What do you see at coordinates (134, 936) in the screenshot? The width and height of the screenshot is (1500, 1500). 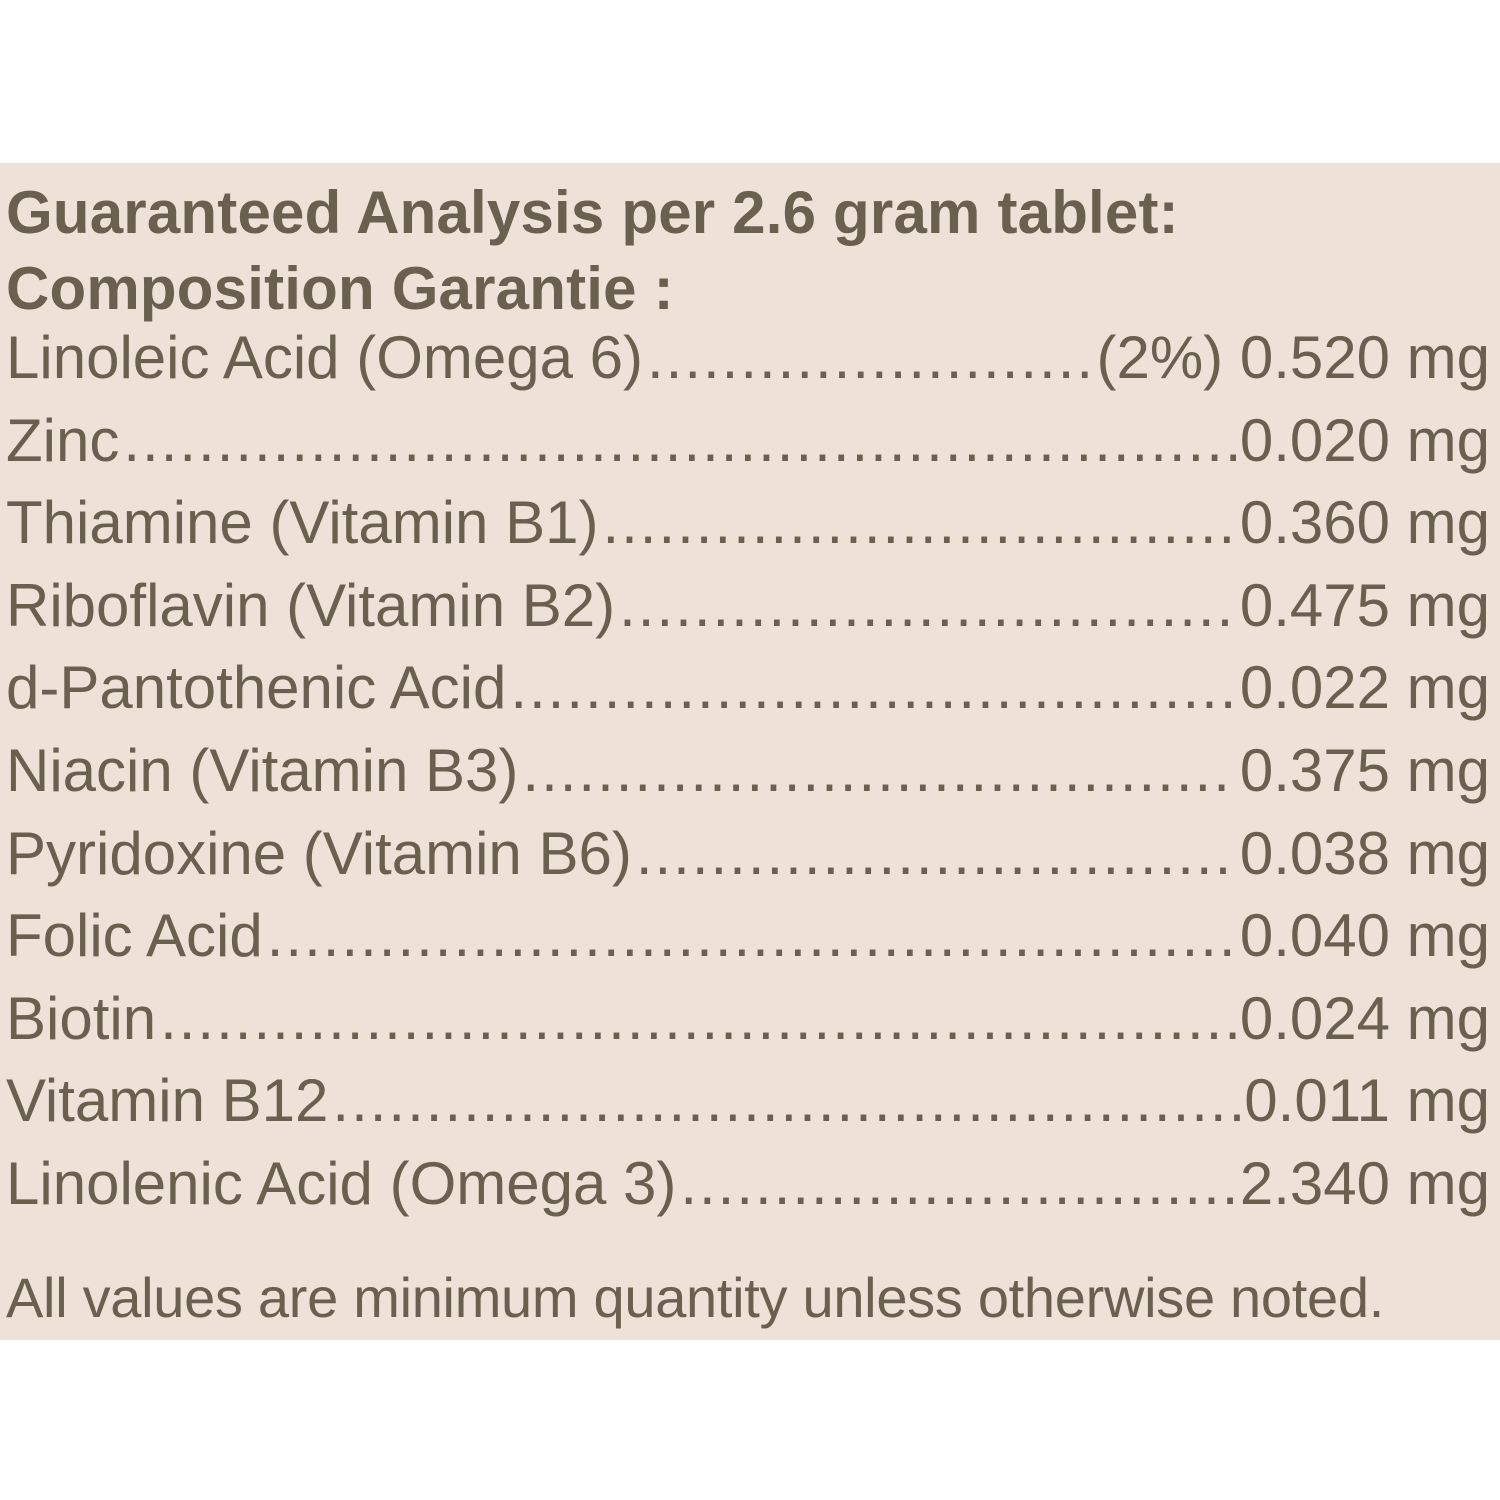 I see `nutrient-name: Folic Acid` at bounding box center [134, 936].